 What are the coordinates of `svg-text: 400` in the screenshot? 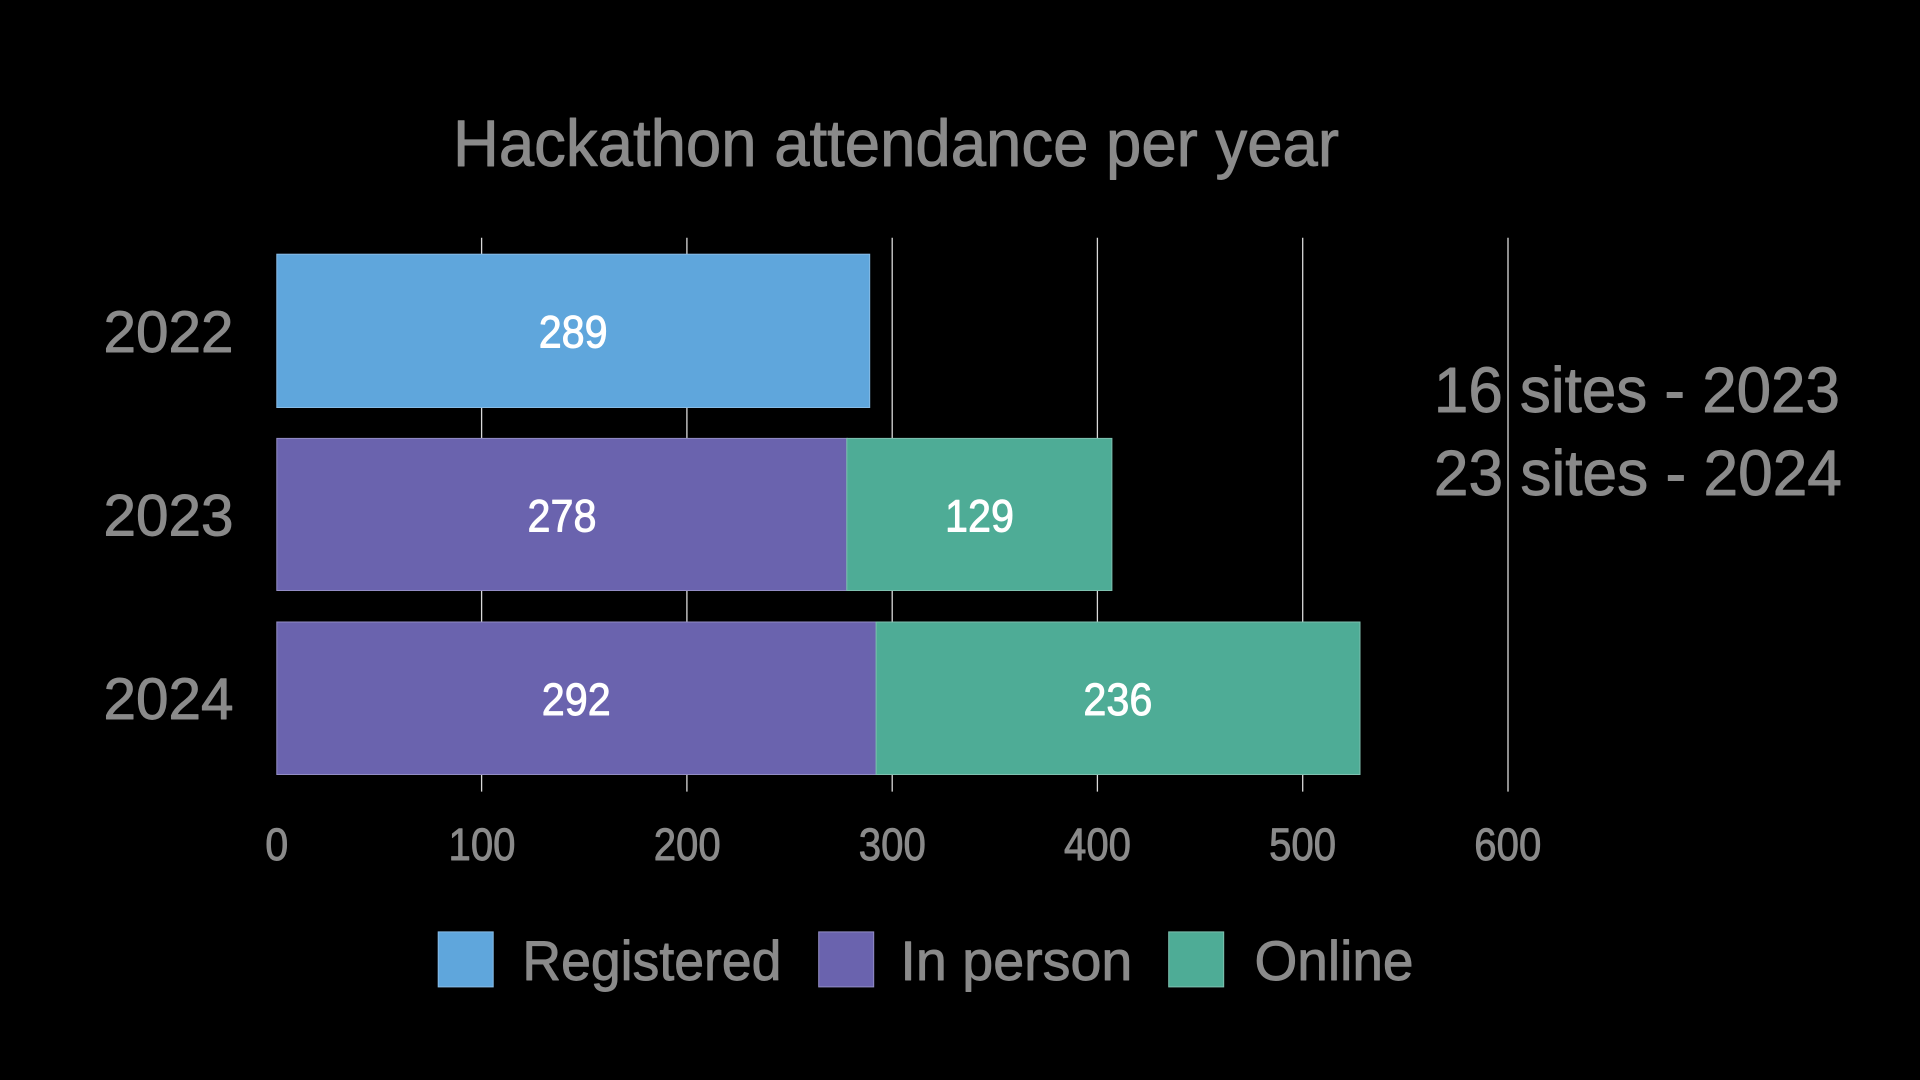 It's located at (1097, 844).